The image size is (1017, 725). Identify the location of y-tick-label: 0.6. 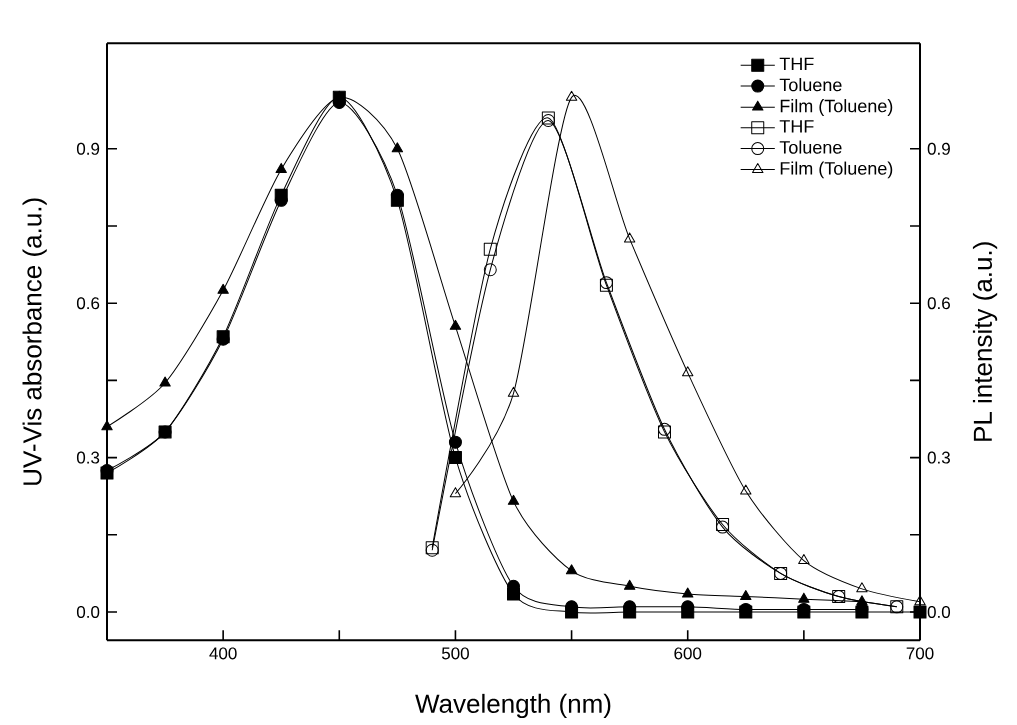
(88, 303).